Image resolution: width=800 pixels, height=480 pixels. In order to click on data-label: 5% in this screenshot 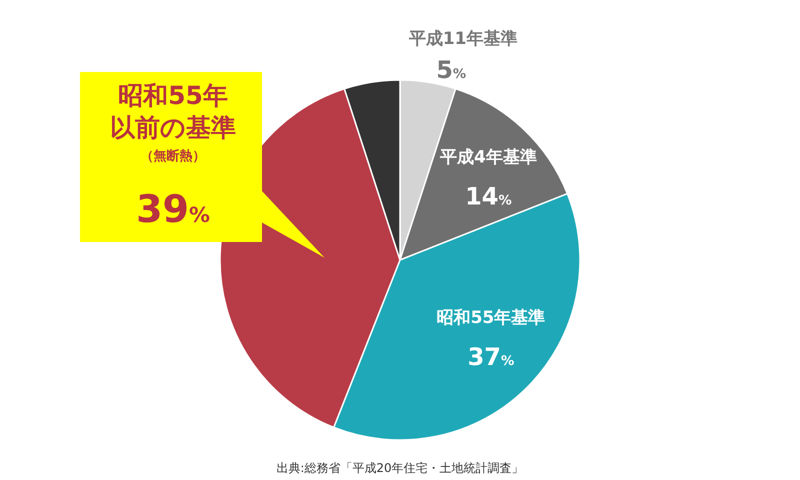, I will do `click(451, 70)`.